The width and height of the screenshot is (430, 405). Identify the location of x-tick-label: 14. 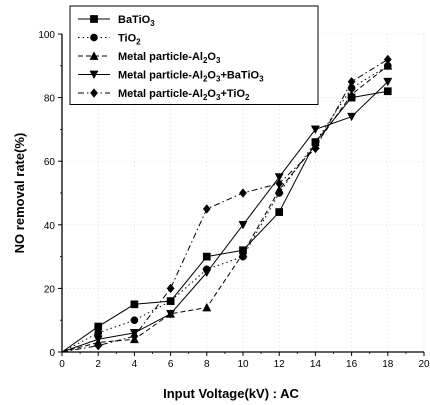
(316, 364).